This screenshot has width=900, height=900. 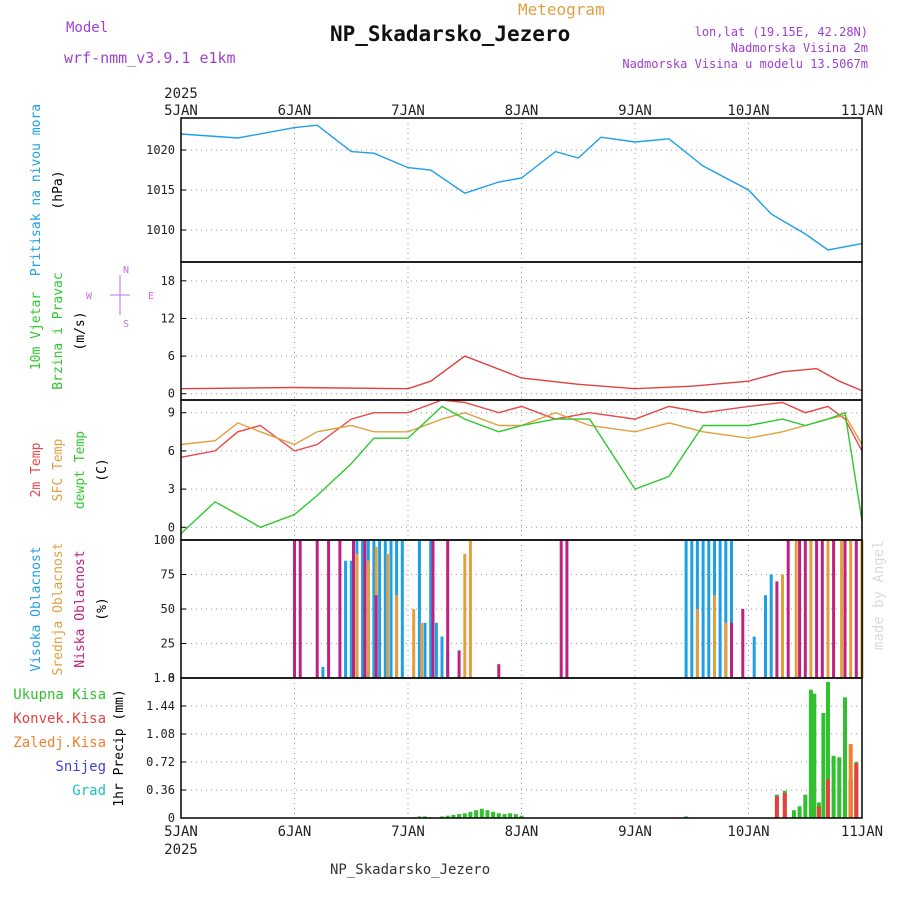 What do you see at coordinates (58, 189) in the screenshot?
I see `y-axis-label: (hPa)` at bounding box center [58, 189].